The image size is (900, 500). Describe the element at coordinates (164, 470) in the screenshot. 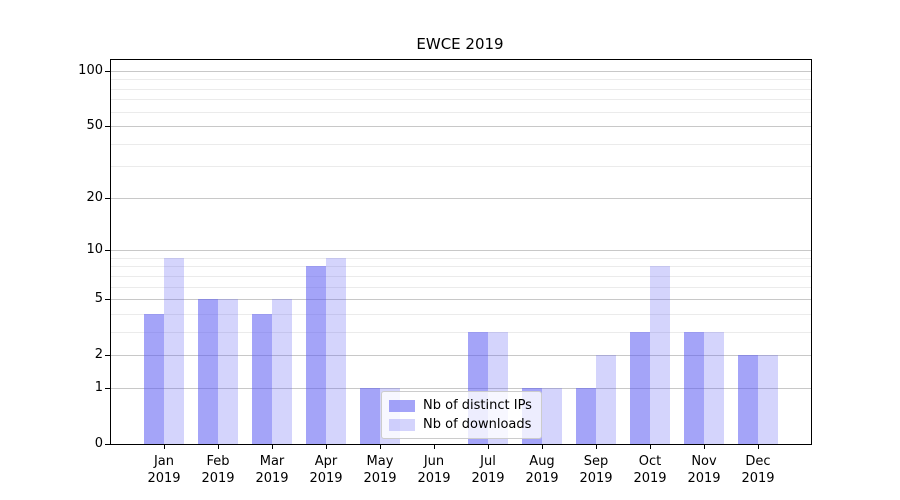

I see `x-tick-label: Jan 2019` at that location.